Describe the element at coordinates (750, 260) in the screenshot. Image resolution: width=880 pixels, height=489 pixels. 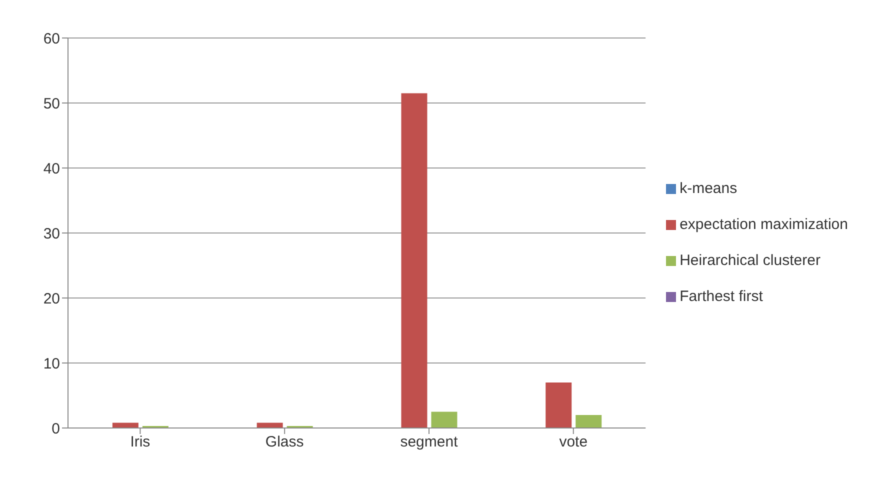
I see `legend-label: Heirarchical clusterer` at that location.